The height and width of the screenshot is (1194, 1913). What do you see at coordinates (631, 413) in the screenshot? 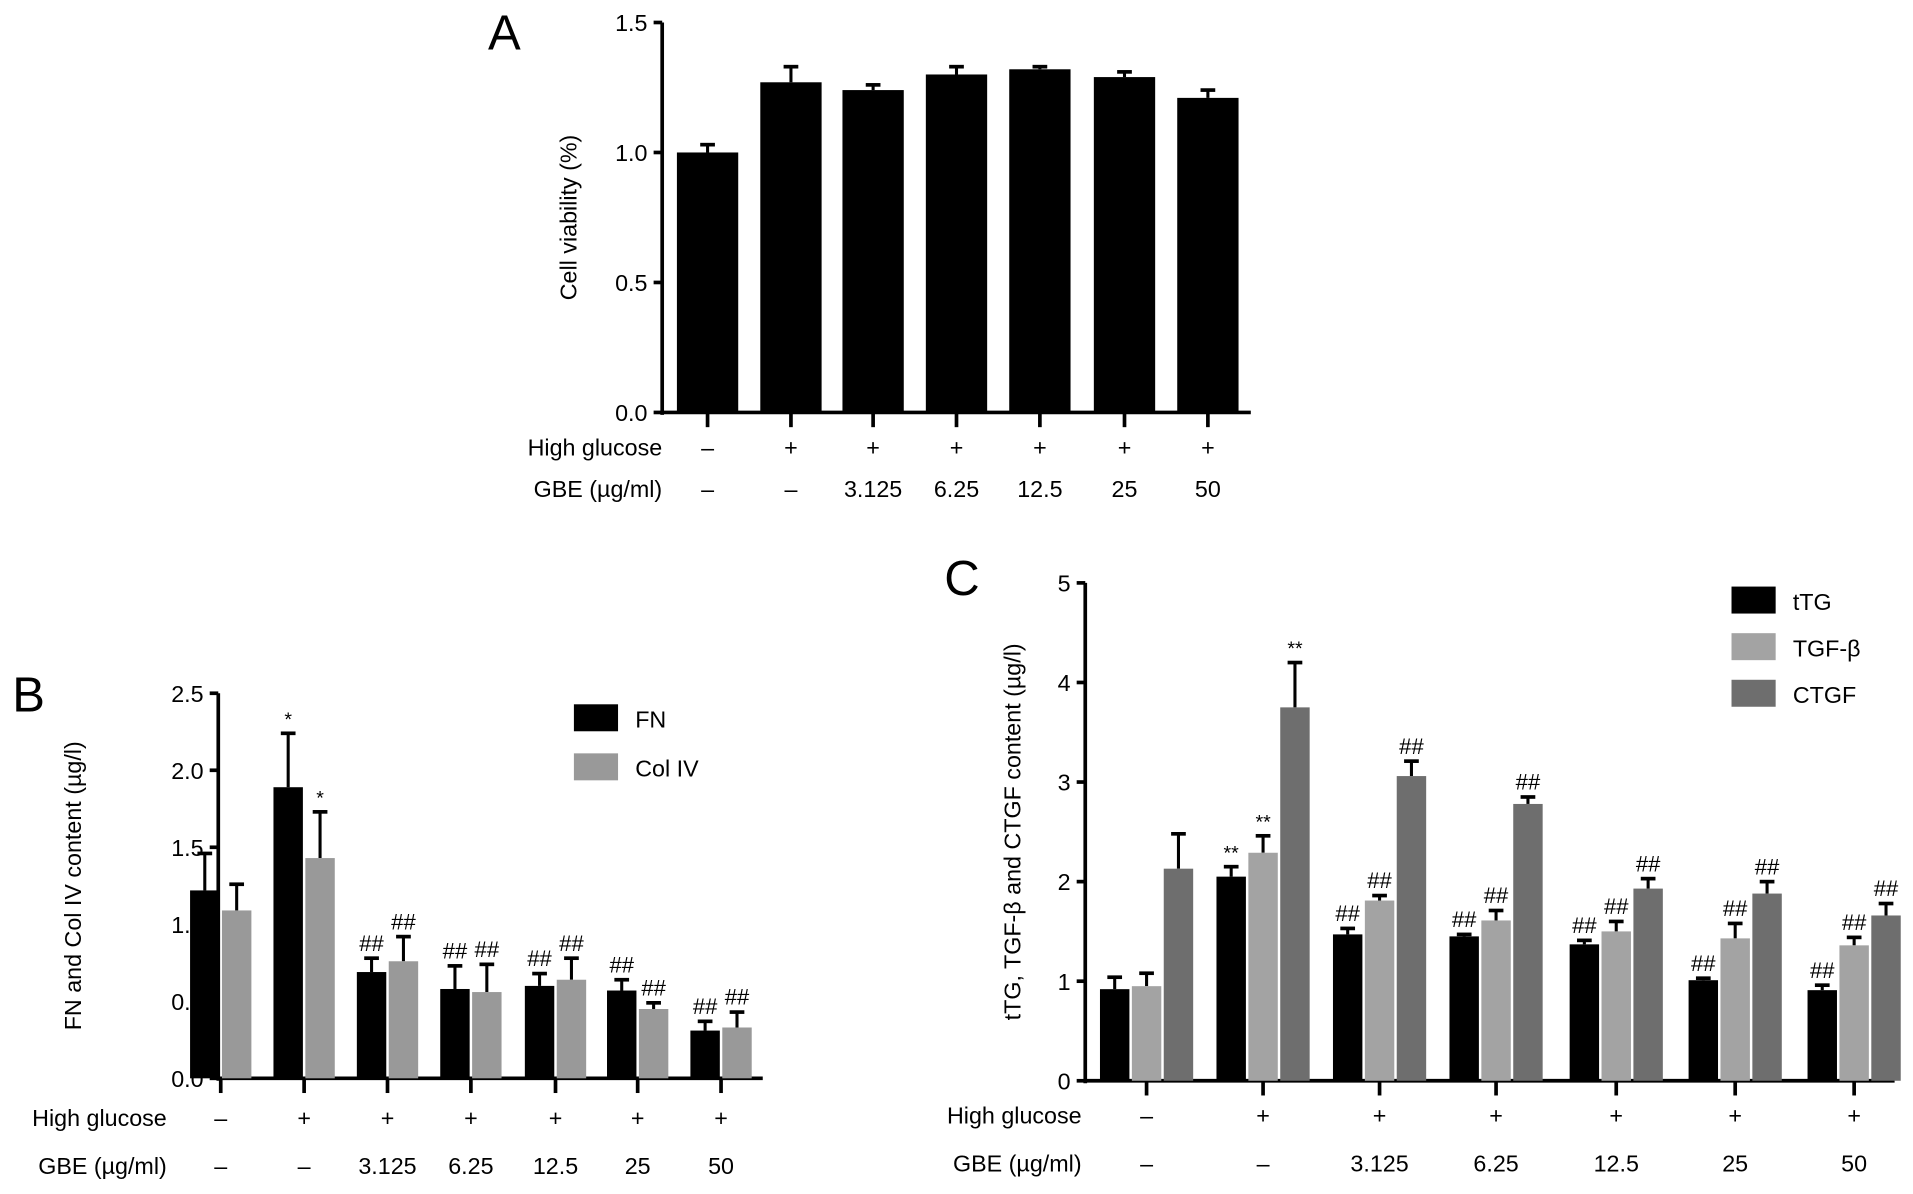
I see `y-tick-label: 0.0` at bounding box center [631, 413].